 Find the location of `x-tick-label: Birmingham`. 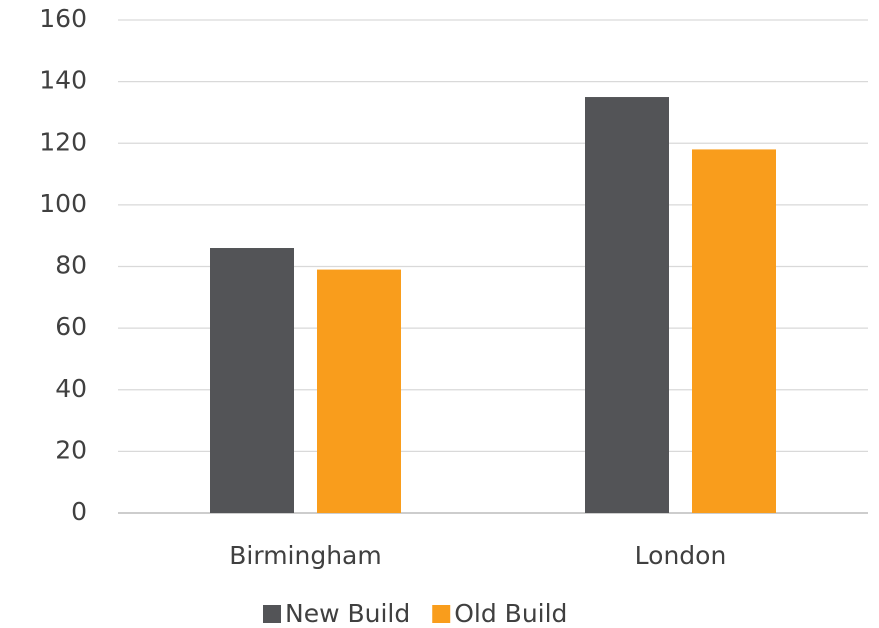

x-tick-label: Birmingham is located at coordinates (305, 555).